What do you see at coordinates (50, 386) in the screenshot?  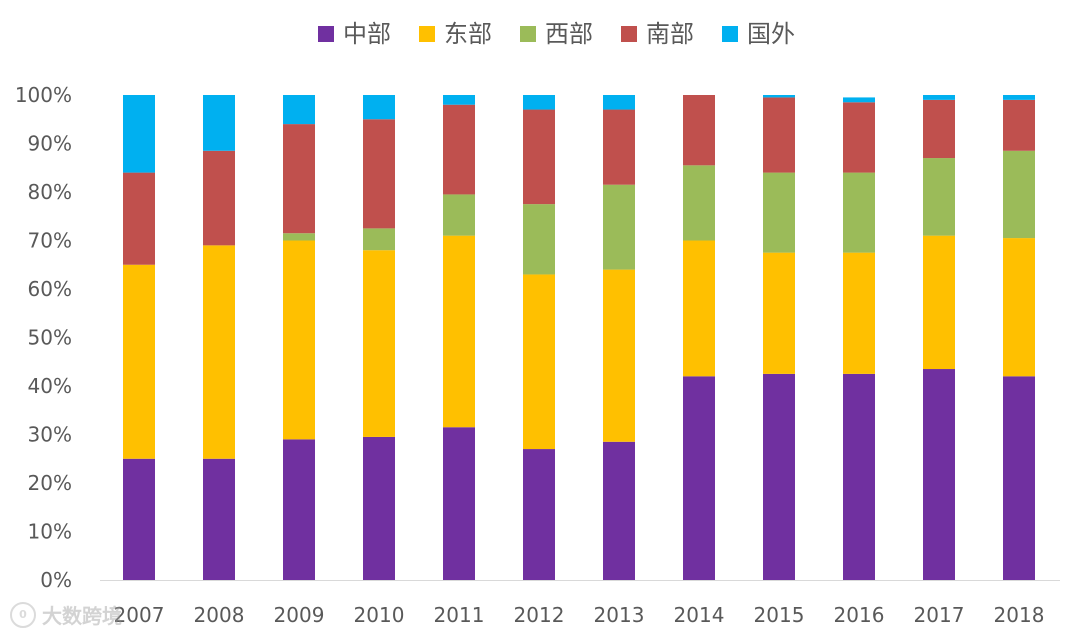 I see `y-tick-label: 40%` at bounding box center [50, 386].